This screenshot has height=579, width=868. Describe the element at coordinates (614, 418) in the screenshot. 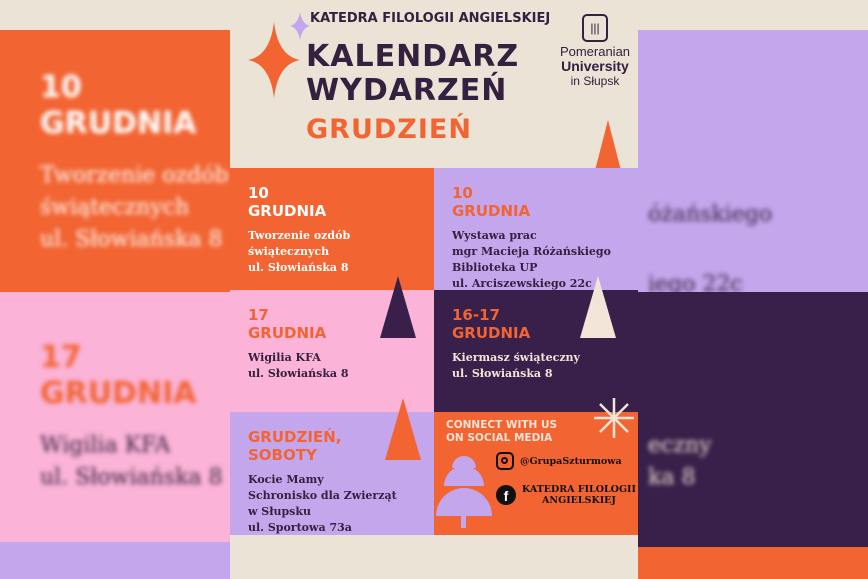

I see `starburst-icon` at that location.